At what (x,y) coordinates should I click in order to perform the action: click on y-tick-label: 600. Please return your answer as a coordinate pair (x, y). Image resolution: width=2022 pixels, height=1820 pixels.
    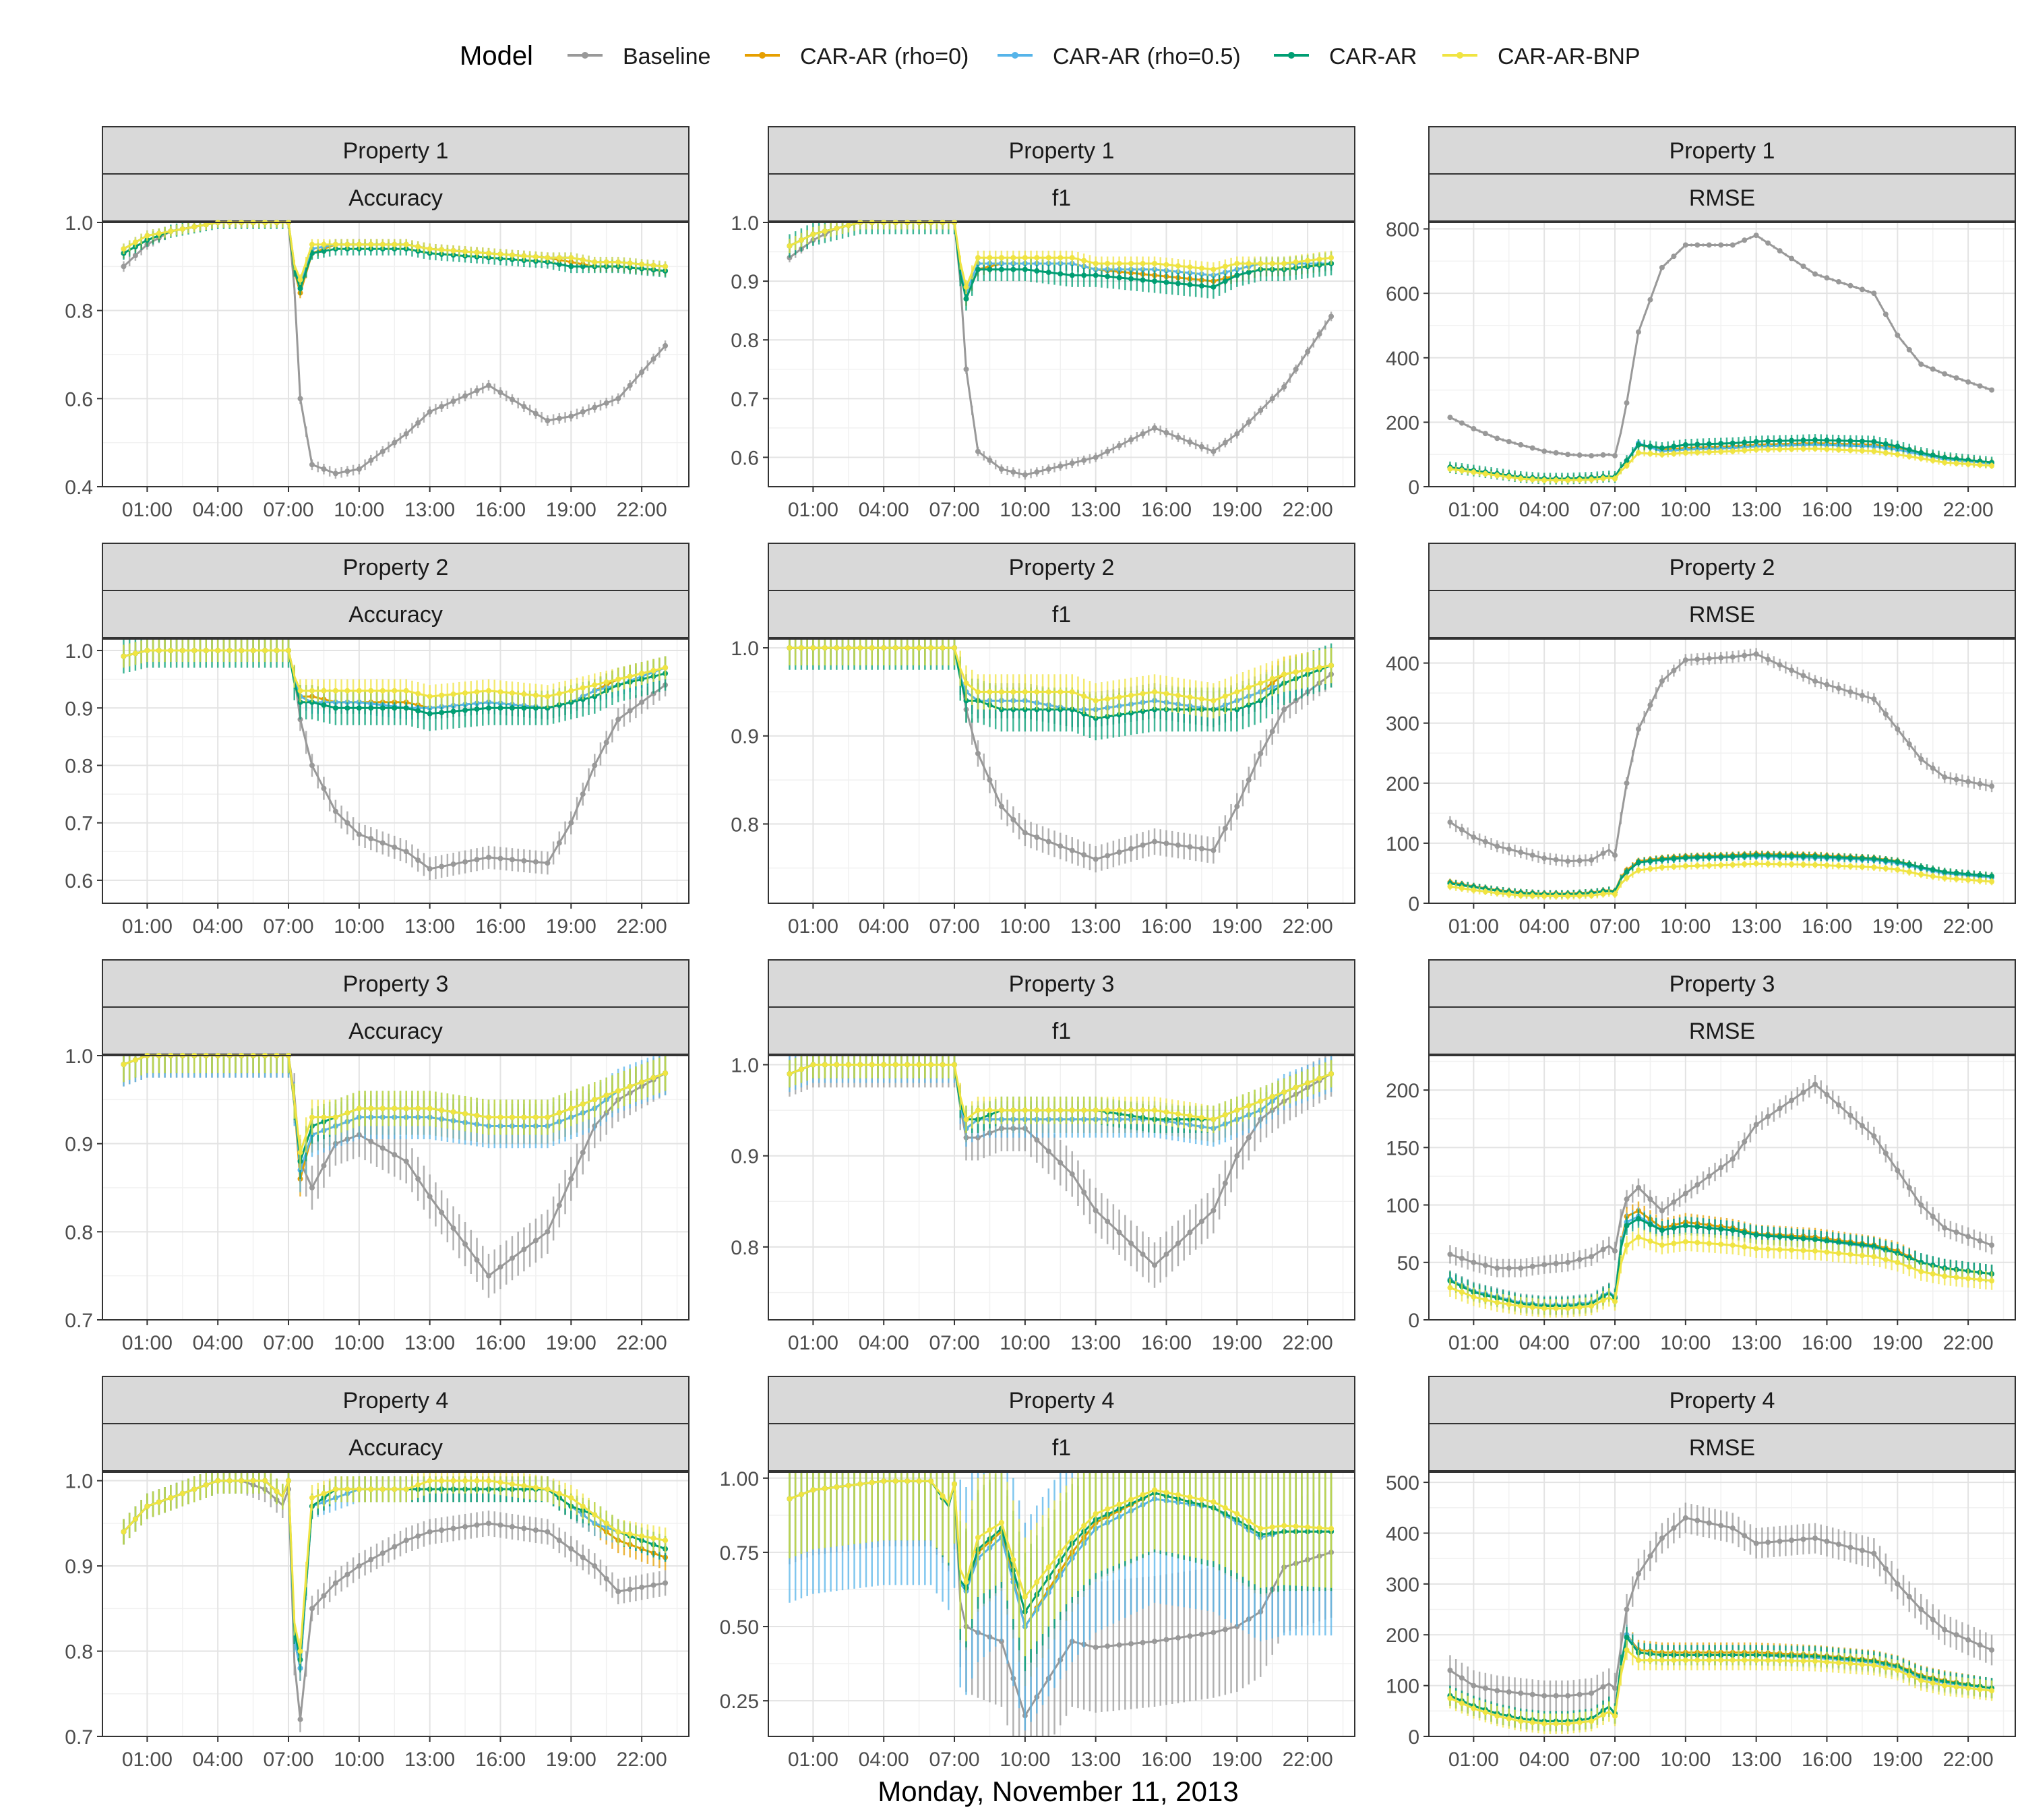
    Looking at the image, I should click on (1402, 294).